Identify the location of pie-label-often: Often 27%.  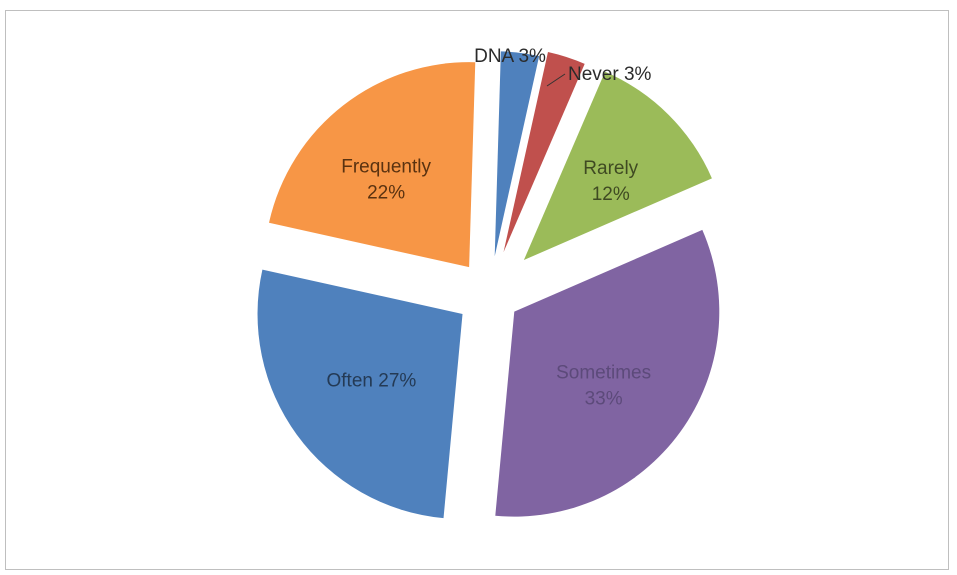
(372, 380).